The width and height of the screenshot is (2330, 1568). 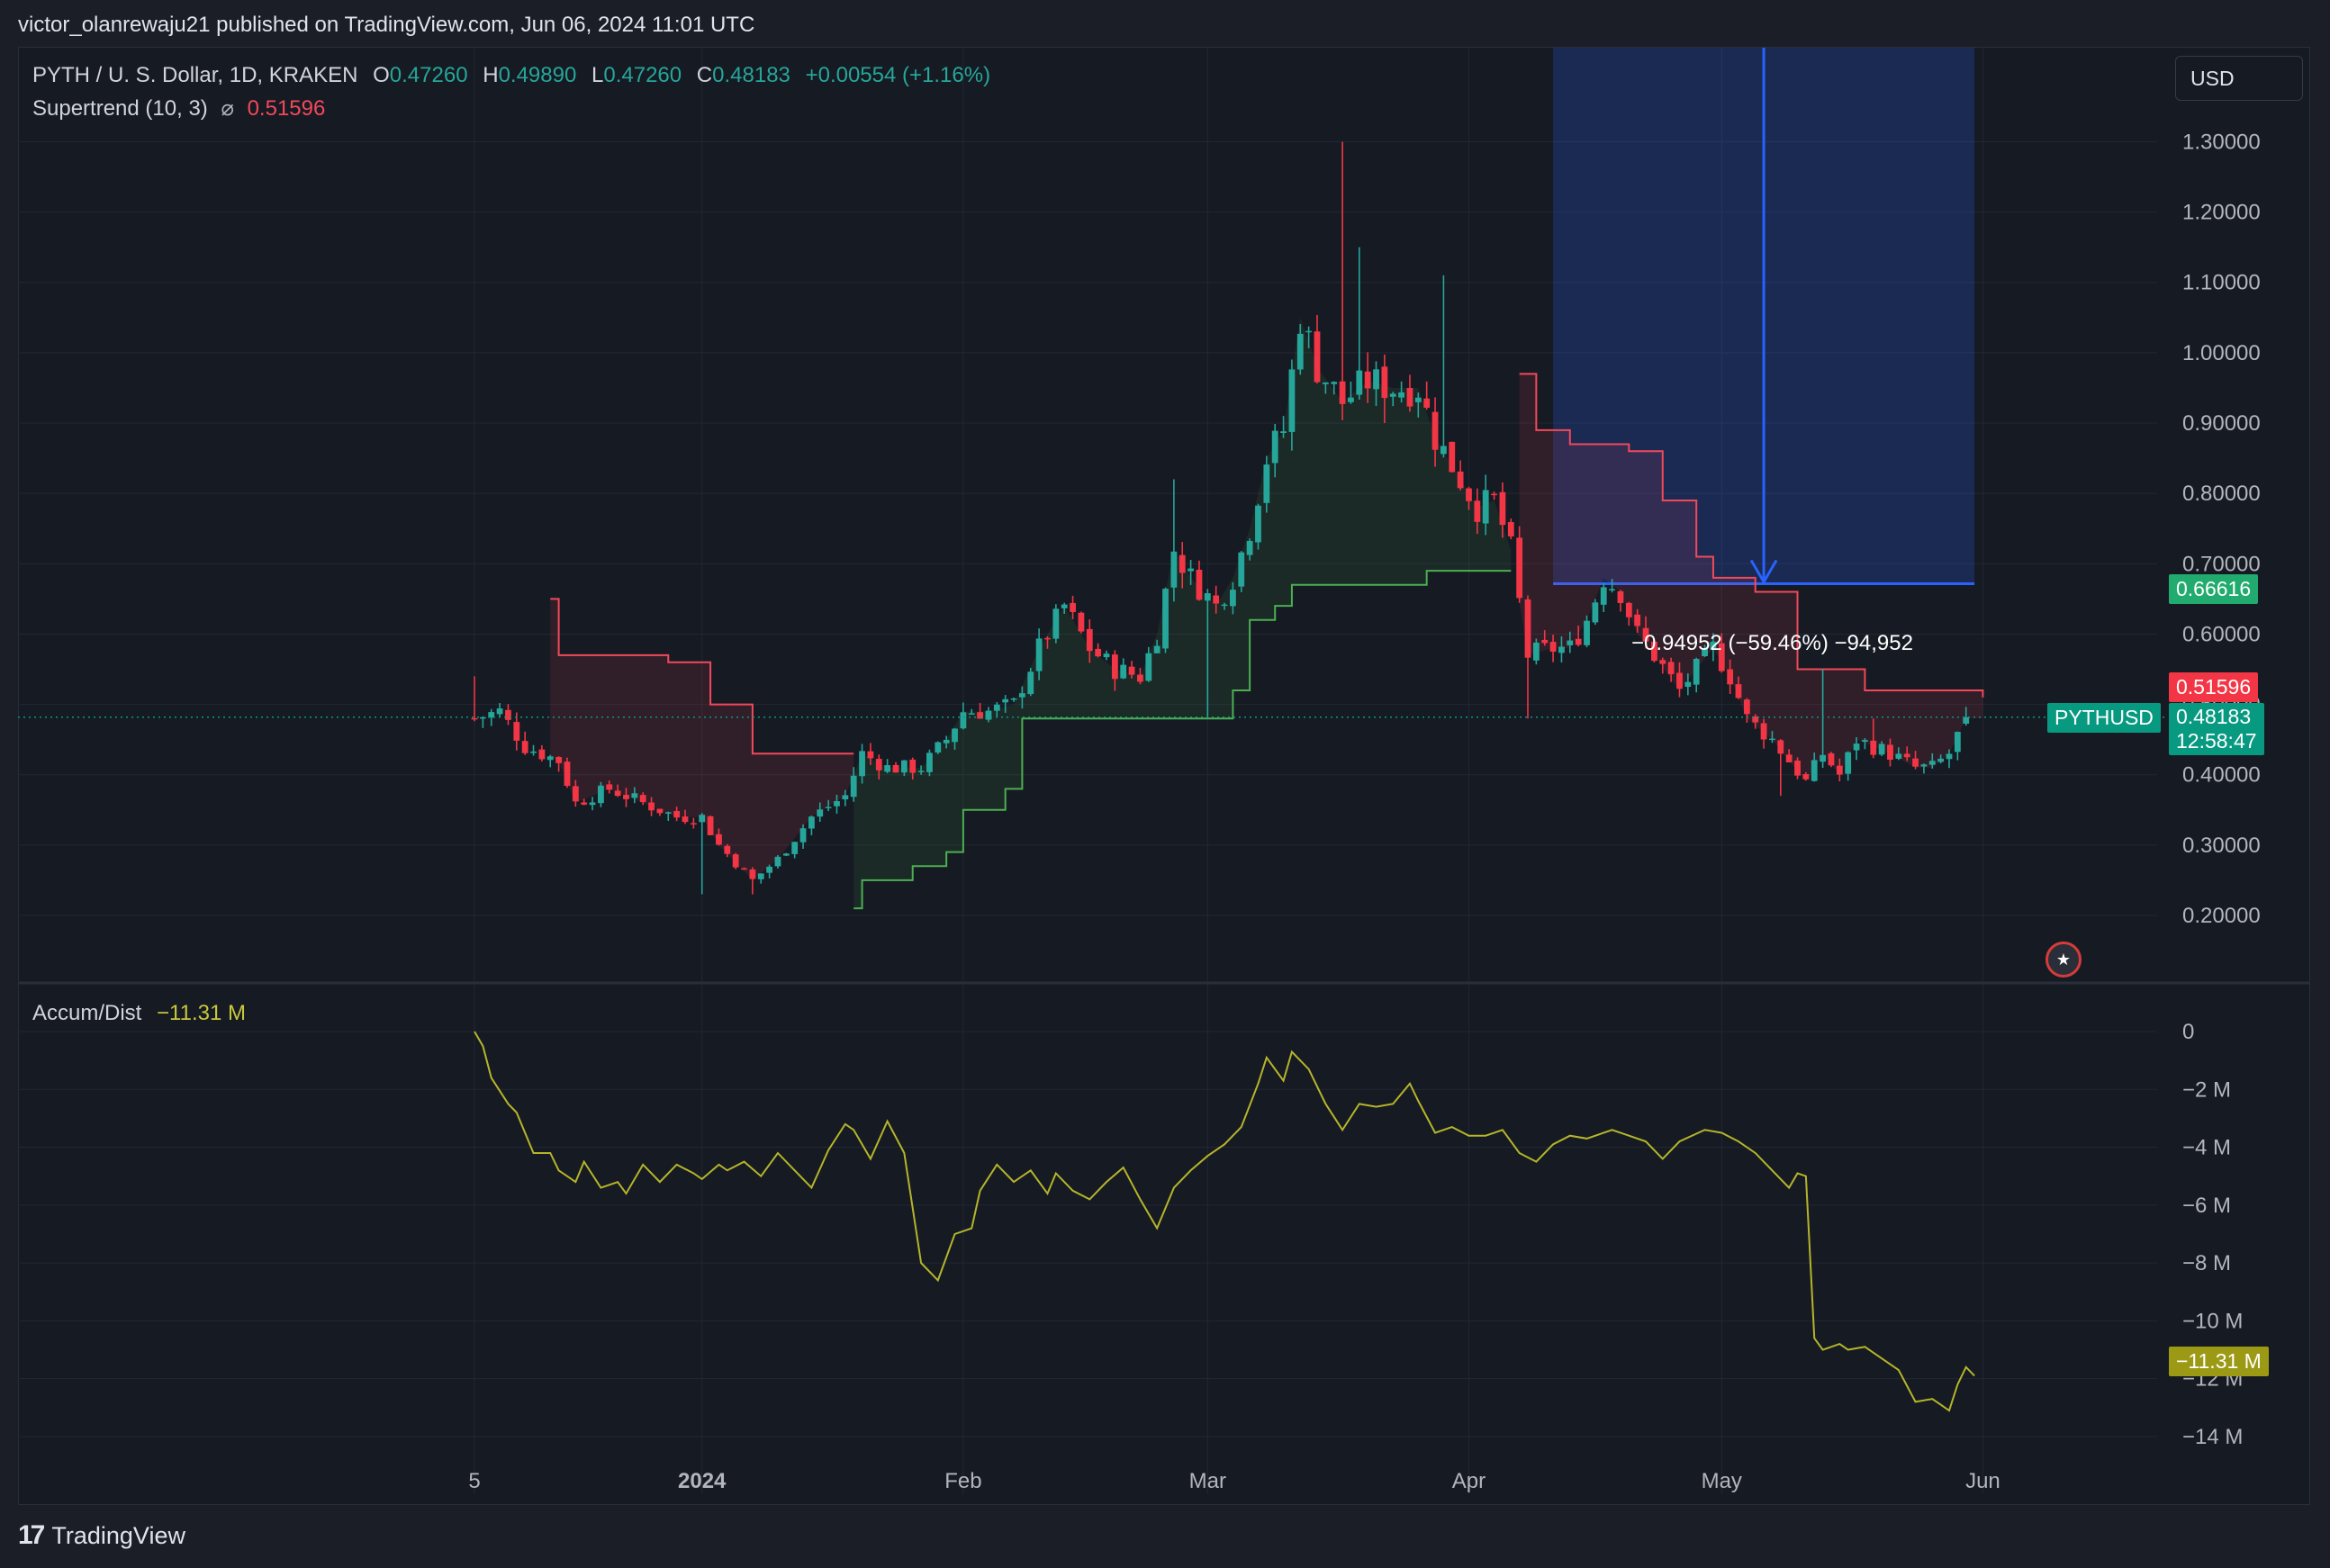 I want to click on supertrend-up-line, so click(x=1182, y=740).